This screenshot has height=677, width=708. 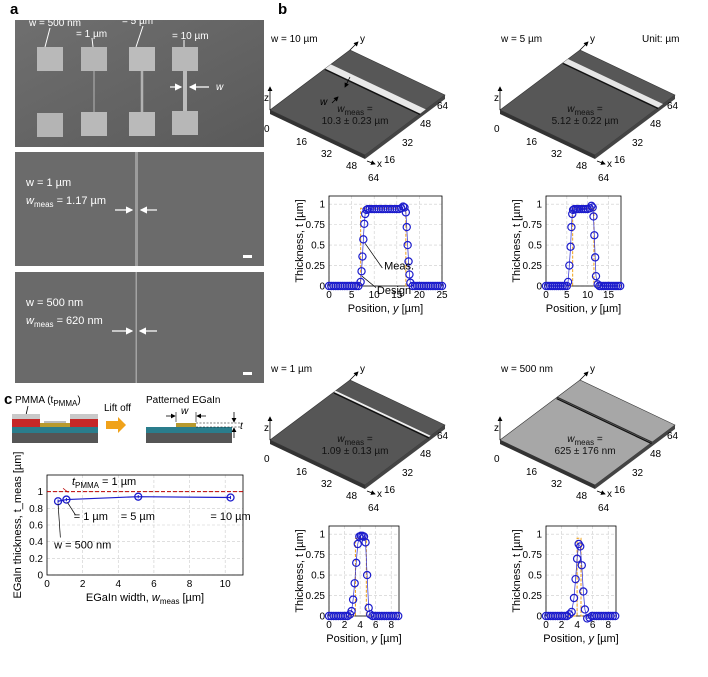 I want to click on x-tick-label: 5, so click(x=352, y=295).